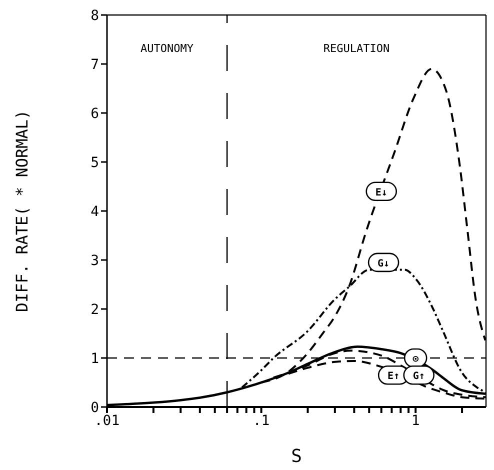 Image resolution: width=494 pixels, height=470 pixels. What do you see at coordinates (356, 48) in the screenshot?
I see `annotation: REGULATION` at bounding box center [356, 48].